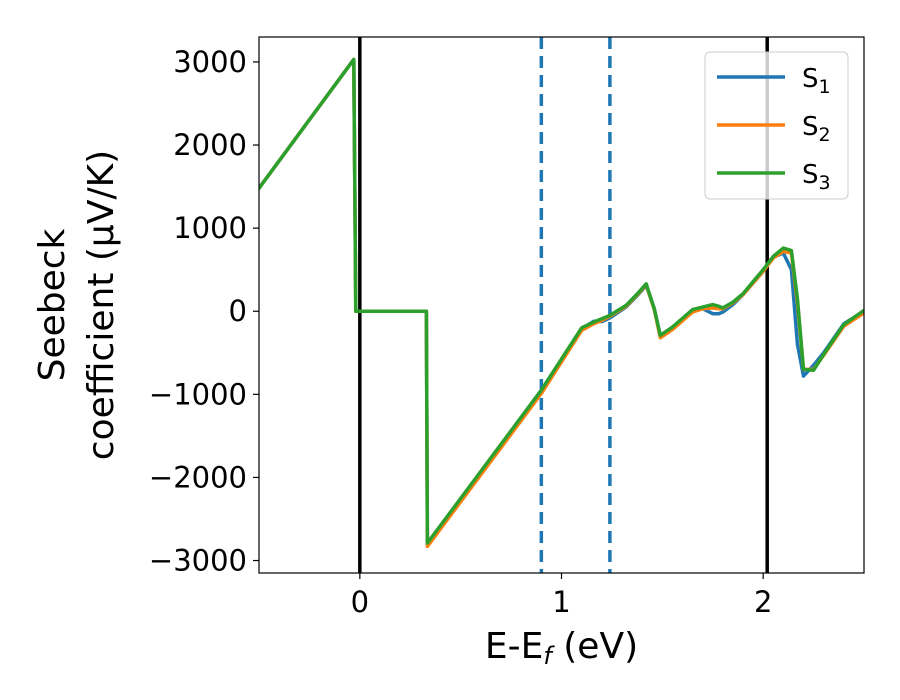 The width and height of the screenshot is (900, 700). What do you see at coordinates (816, 81) in the screenshot?
I see `legend-label-1: S1` at bounding box center [816, 81].